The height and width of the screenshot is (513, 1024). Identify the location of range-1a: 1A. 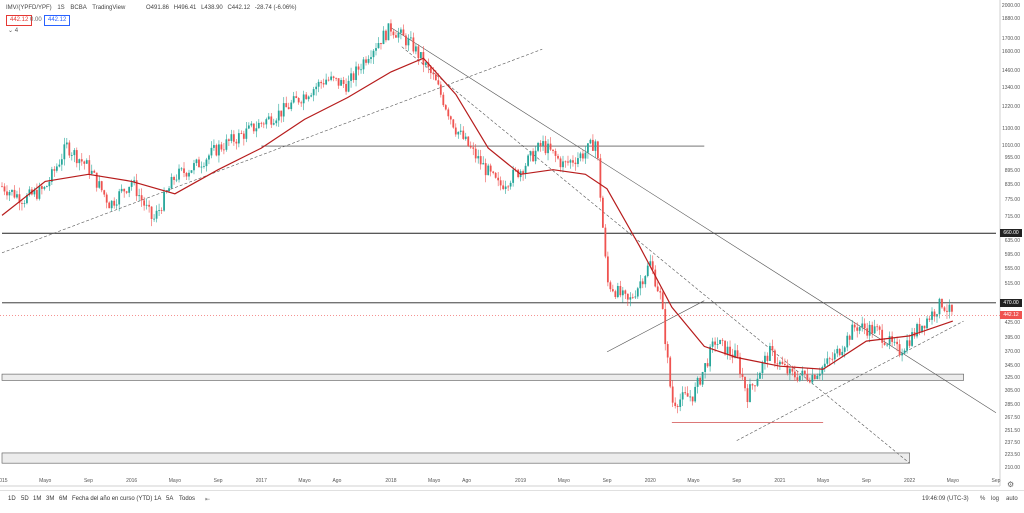
(158, 499).